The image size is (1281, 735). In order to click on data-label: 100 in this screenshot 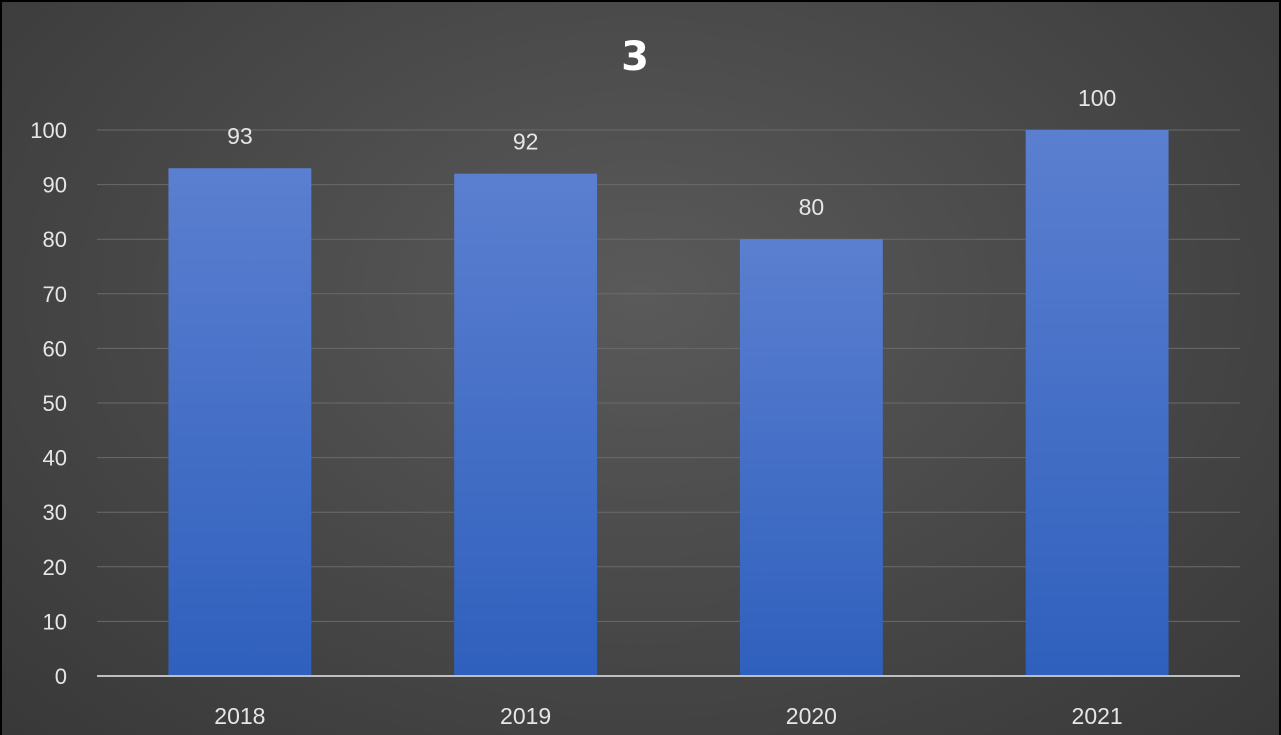, I will do `click(1097, 98)`.